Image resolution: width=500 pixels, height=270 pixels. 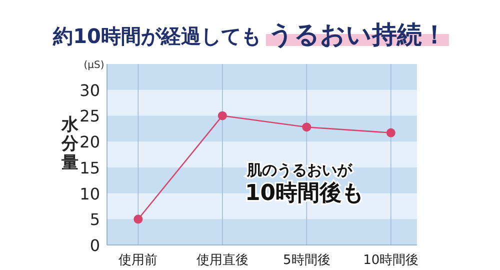 I want to click on chart-title: 約10時間が経過しても うるおい持続！, so click(x=249, y=34).